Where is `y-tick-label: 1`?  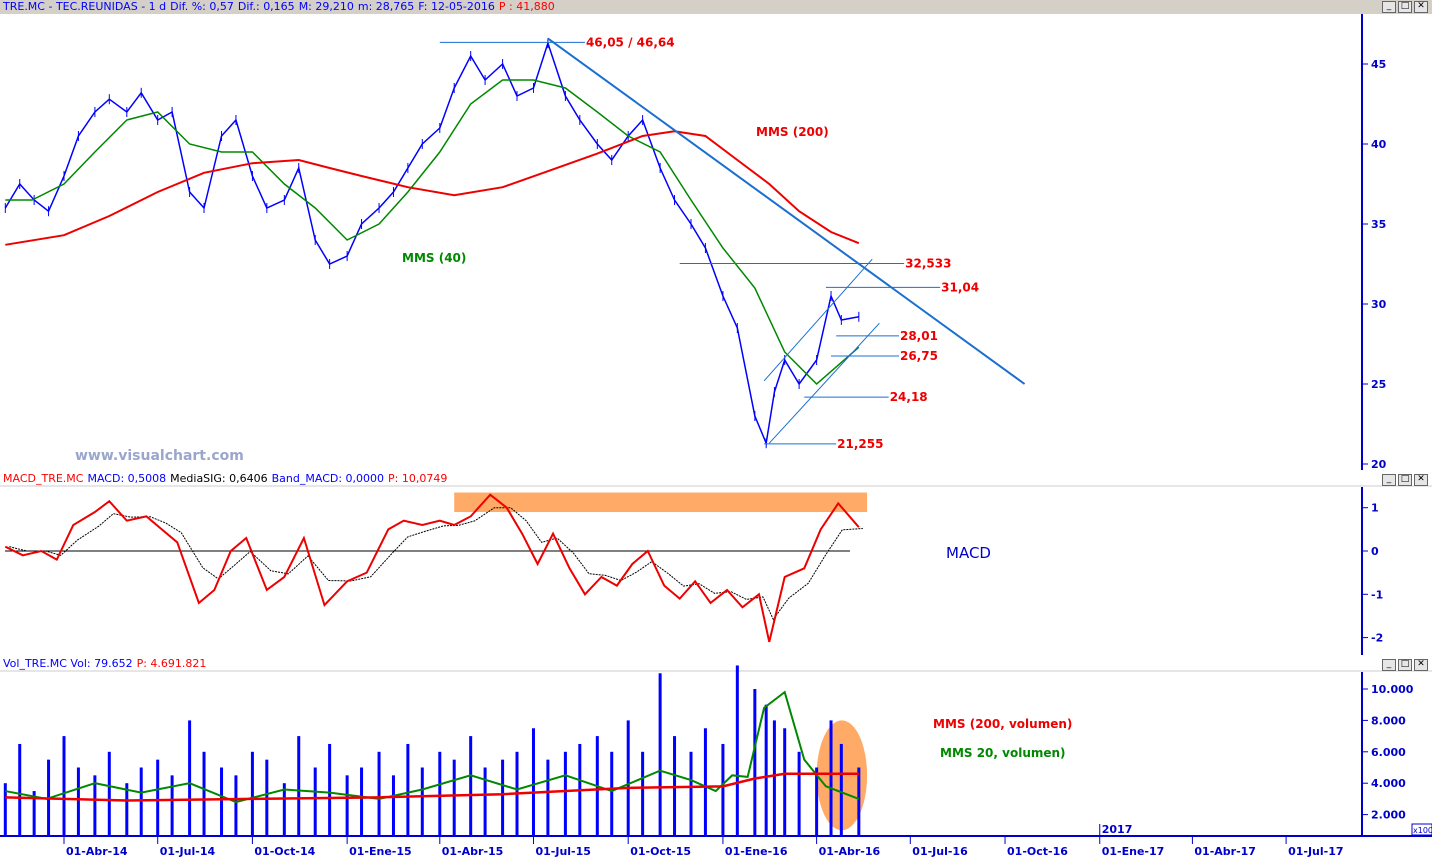 y-tick-label: 1 is located at coordinates (1375, 508).